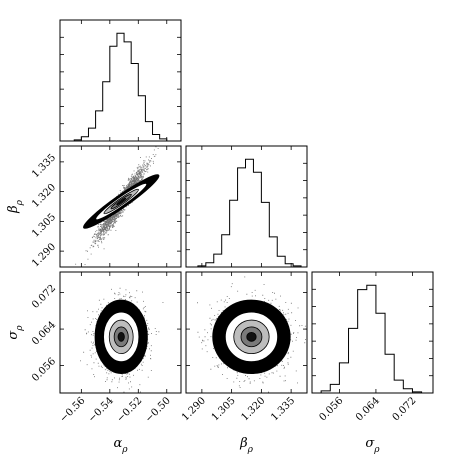 Image resolution: width=458 pixels, height=458 pixels. What do you see at coordinates (44, 226) in the screenshot?
I see `y-tick-label: 1.305` at bounding box center [44, 226].